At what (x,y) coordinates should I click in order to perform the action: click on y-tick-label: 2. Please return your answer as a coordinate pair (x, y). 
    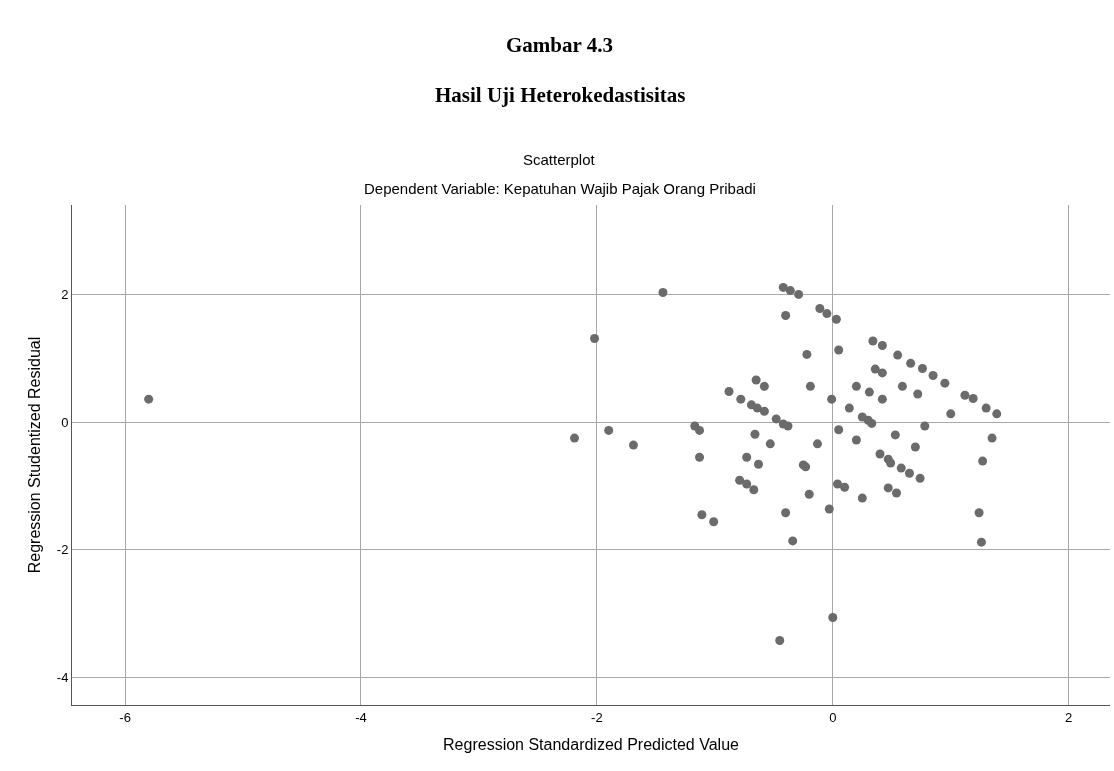
    Looking at the image, I should click on (65, 294).